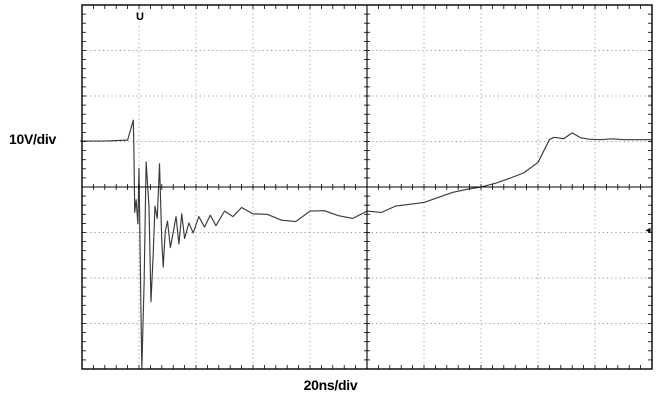 The height and width of the screenshot is (398, 661). Describe the element at coordinates (647, 230) in the screenshot. I see `trigger-level-arrow-icon: ◂` at that location.